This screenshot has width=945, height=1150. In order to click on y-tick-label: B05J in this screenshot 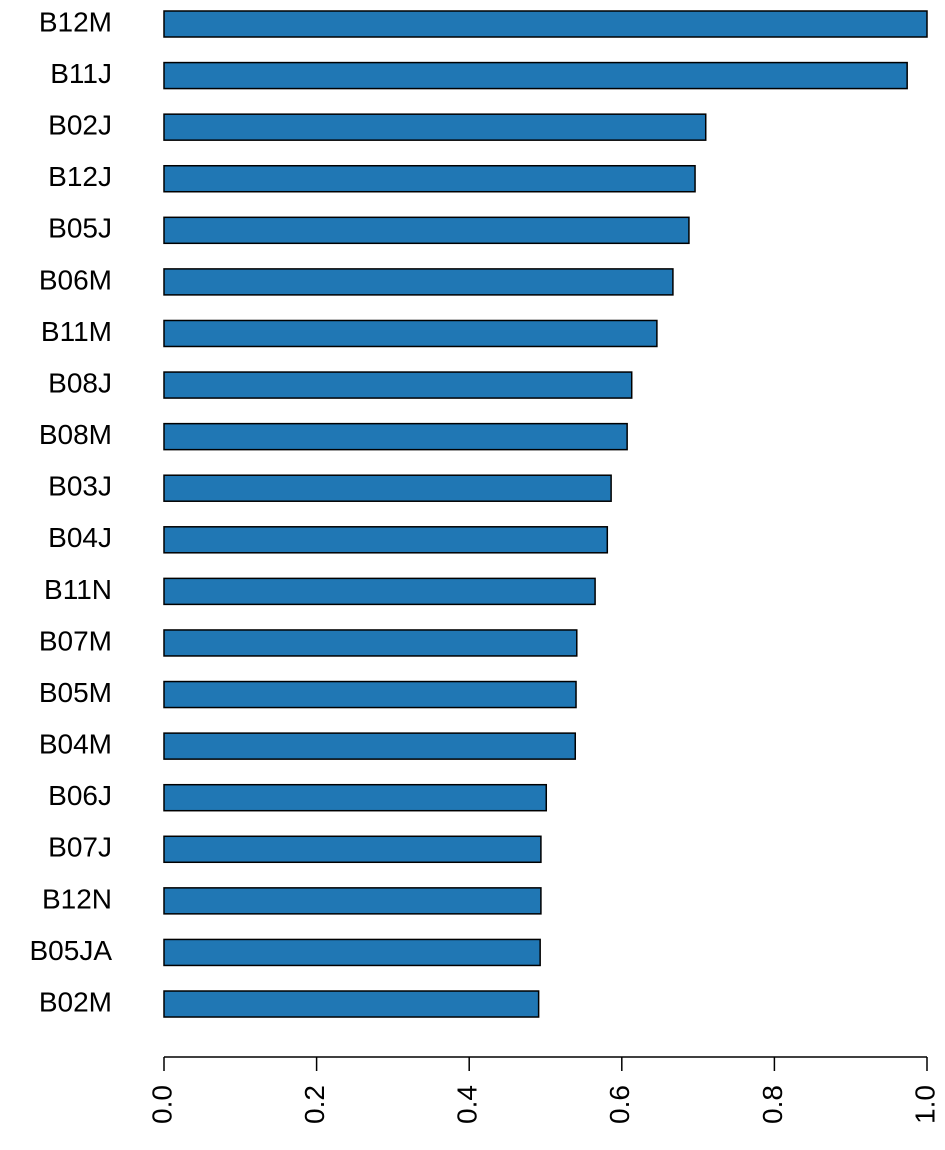, I will do `click(80, 228)`.